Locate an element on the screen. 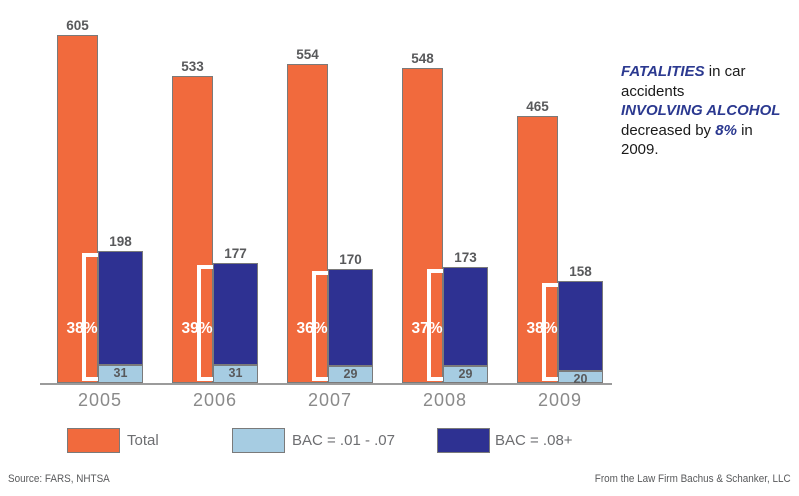 Image resolution: width=799 pixels, height=496 pixels. bar-bac-high-2005 is located at coordinates (120, 308).